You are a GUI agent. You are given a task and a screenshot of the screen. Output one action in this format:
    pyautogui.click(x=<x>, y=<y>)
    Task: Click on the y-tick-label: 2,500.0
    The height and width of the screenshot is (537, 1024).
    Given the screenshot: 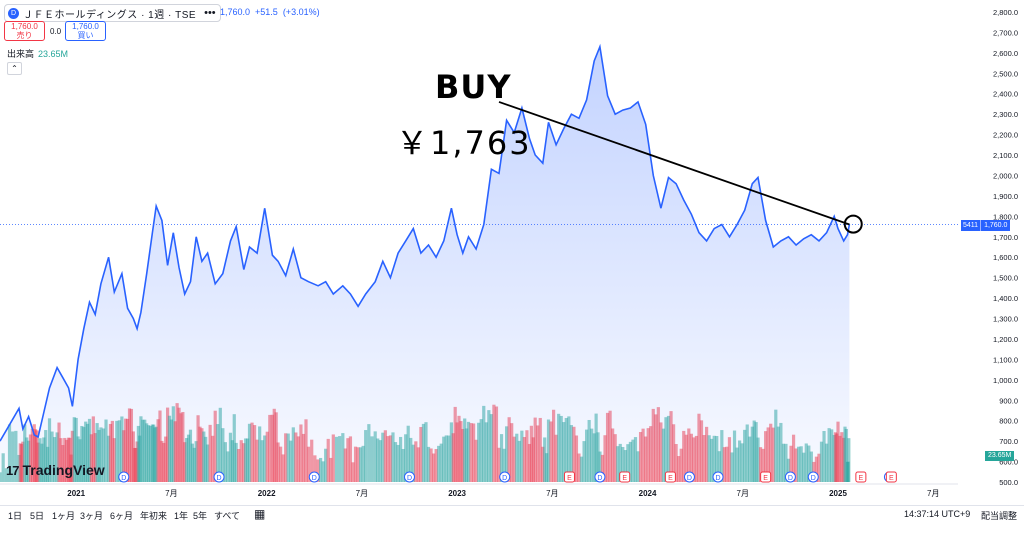 What is the action you would take?
    pyautogui.click(x=1005, y=73)
    